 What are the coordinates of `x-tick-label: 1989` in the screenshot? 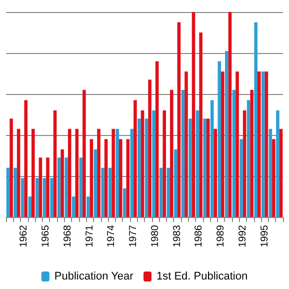 It's located at (221, 236).